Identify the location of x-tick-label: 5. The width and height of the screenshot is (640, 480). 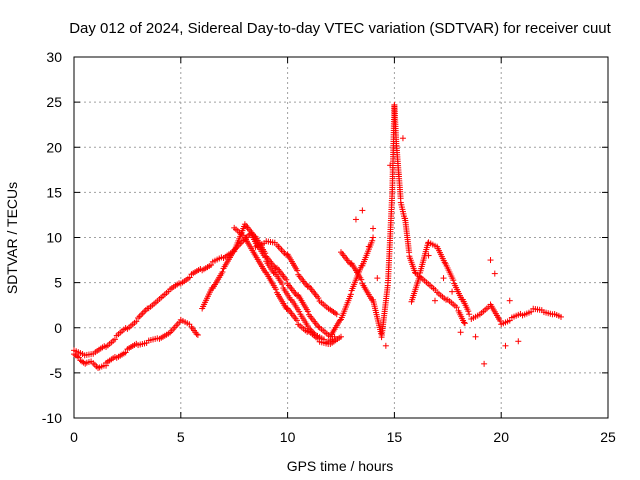
(181, 437).